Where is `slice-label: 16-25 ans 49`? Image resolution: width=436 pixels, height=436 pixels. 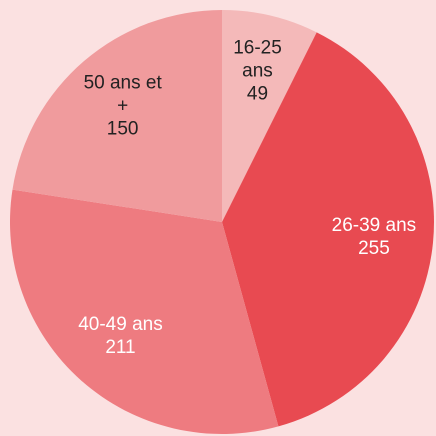
slice-label: 16-25 ans 49 is located at coordinates (258, 71).